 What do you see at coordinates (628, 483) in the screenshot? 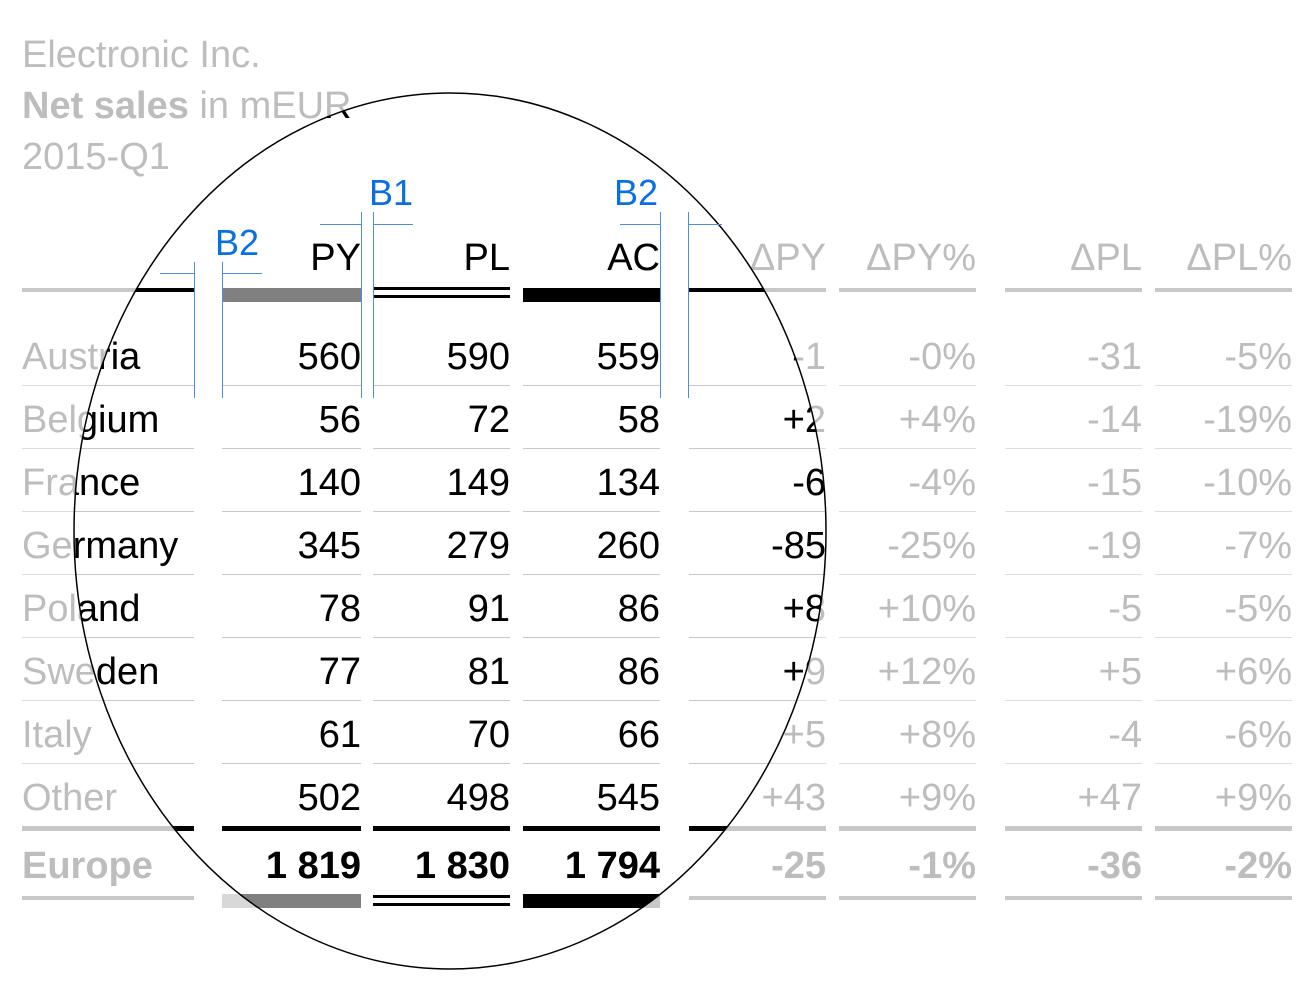
I see `cell-ac: 134` at bounding box center [628, 483].